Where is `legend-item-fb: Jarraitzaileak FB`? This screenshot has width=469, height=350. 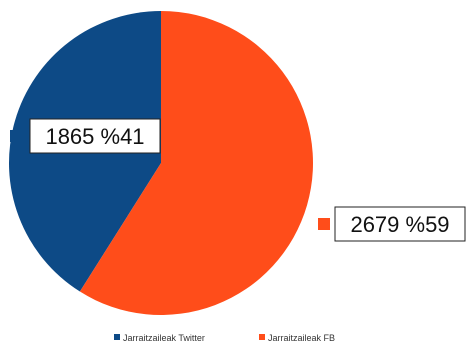 legend-item-fb: Jarraitzaileak FB is located at coordinates (297, 338).